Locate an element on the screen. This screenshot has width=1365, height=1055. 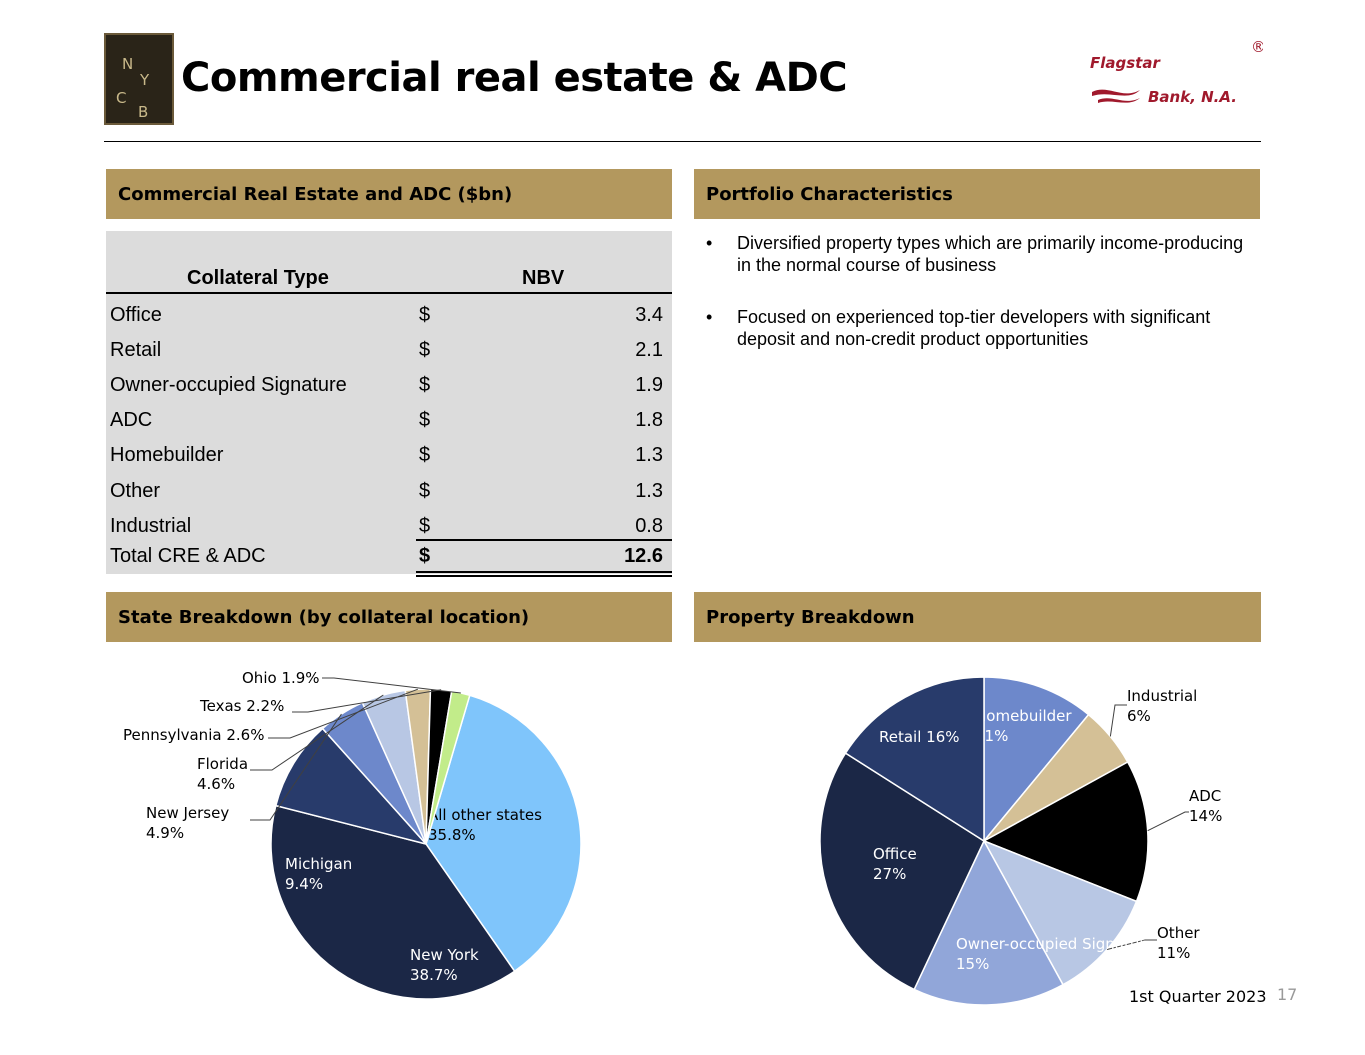
slice-label-name: Other is located at coordinates (1178, 933).